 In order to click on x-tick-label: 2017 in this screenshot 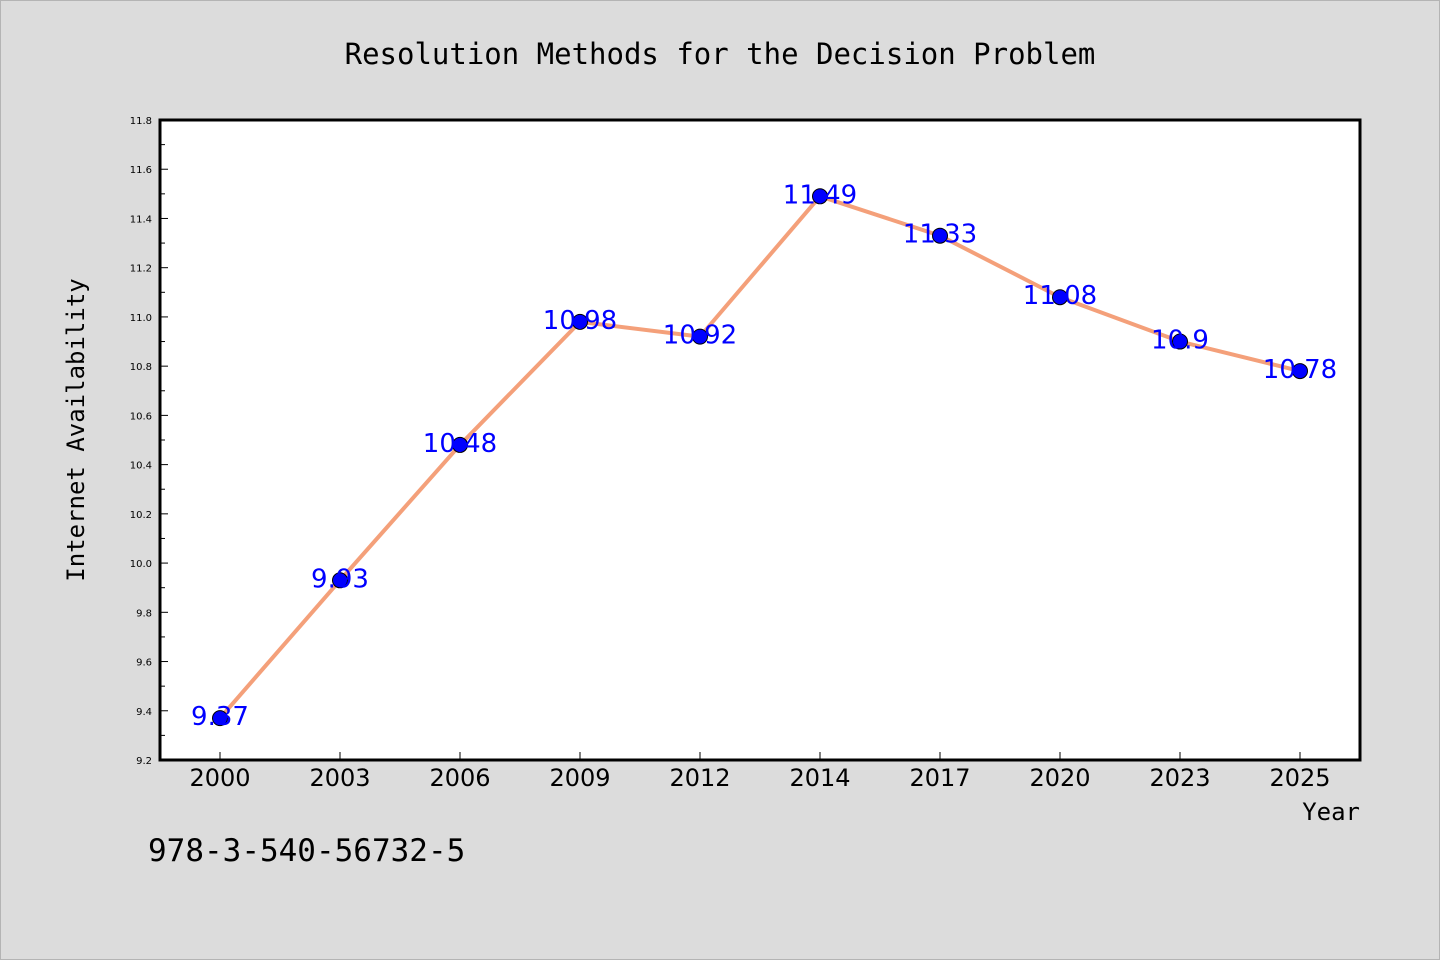, I will do `click(939, 778)`.